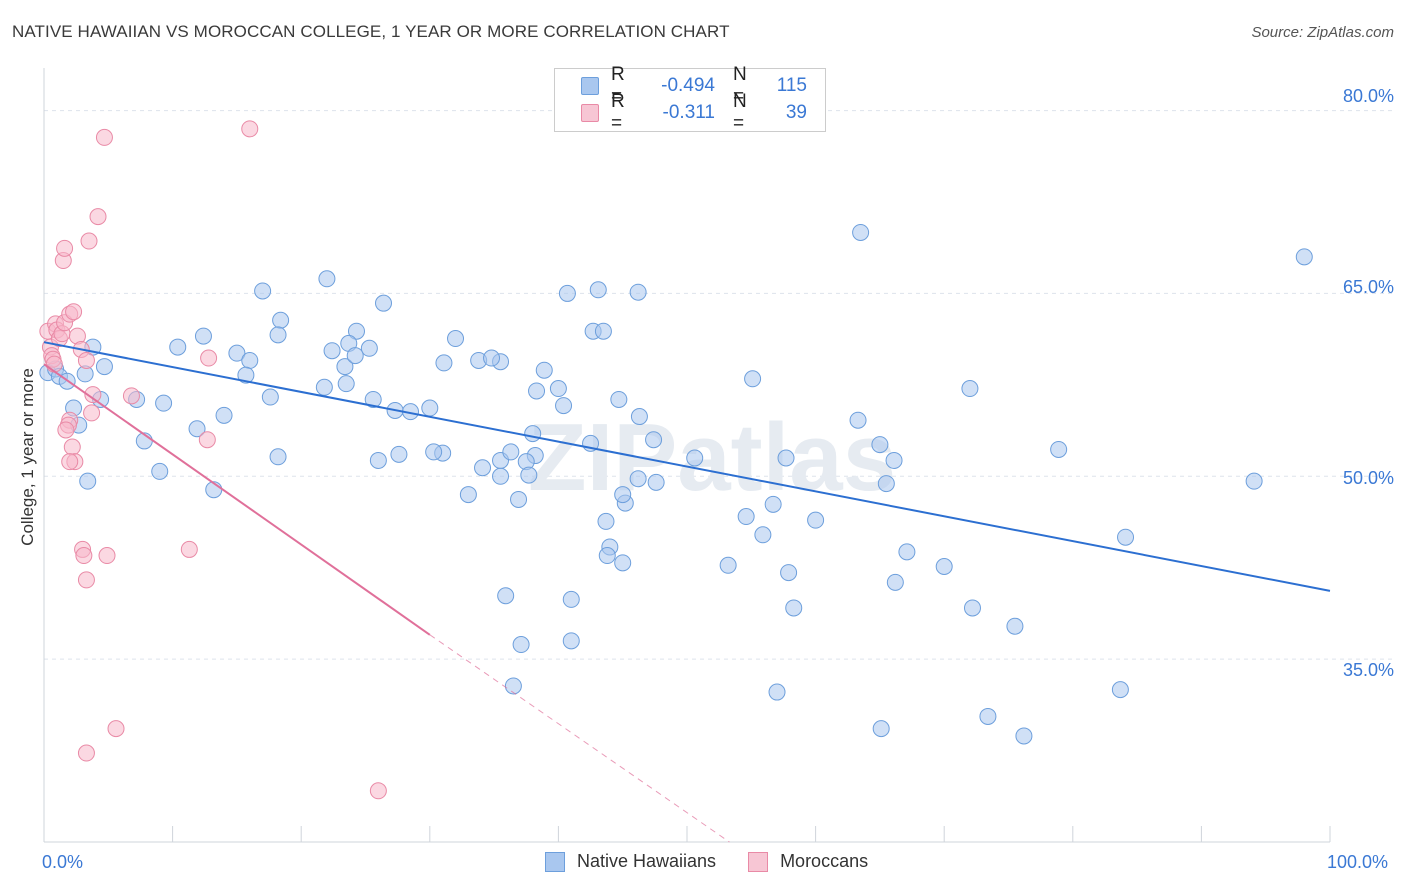 Image resolution: width=1406 pixels, height=892 pixels. Describe the element at coordinates (27, 457) in the screenshot. I see `y-axis-label: College, 1 year or more` at that location.